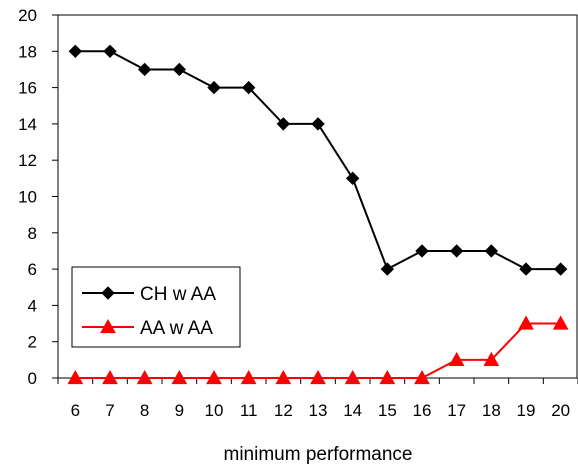 The width and height of the screenshot is (578, 476). I want to click on x-tick-label: 19, so click(526, 410).